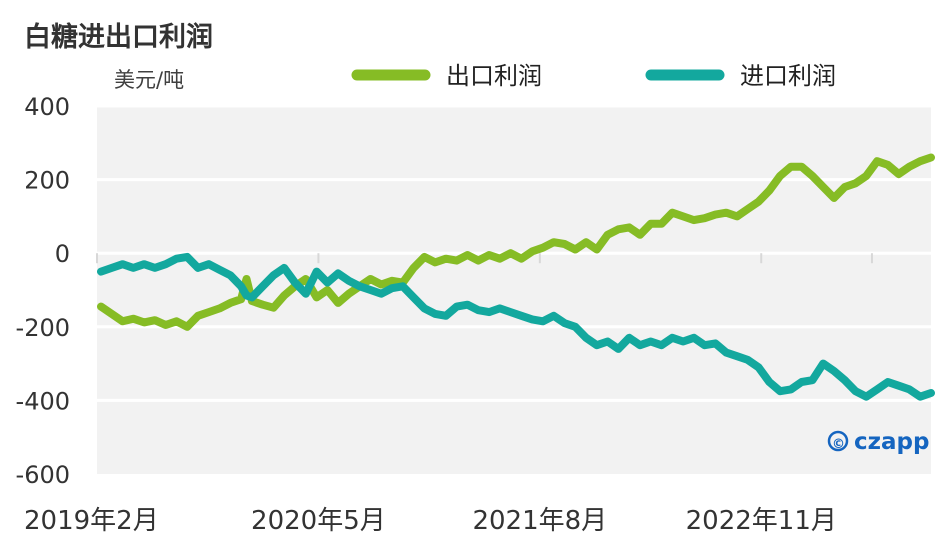 Image resolution: width=951 pixels, height=555 pixels. Describe the element at coordinates (43, 328) in the screenshot. I see `y-tick-label: -200` at that location.